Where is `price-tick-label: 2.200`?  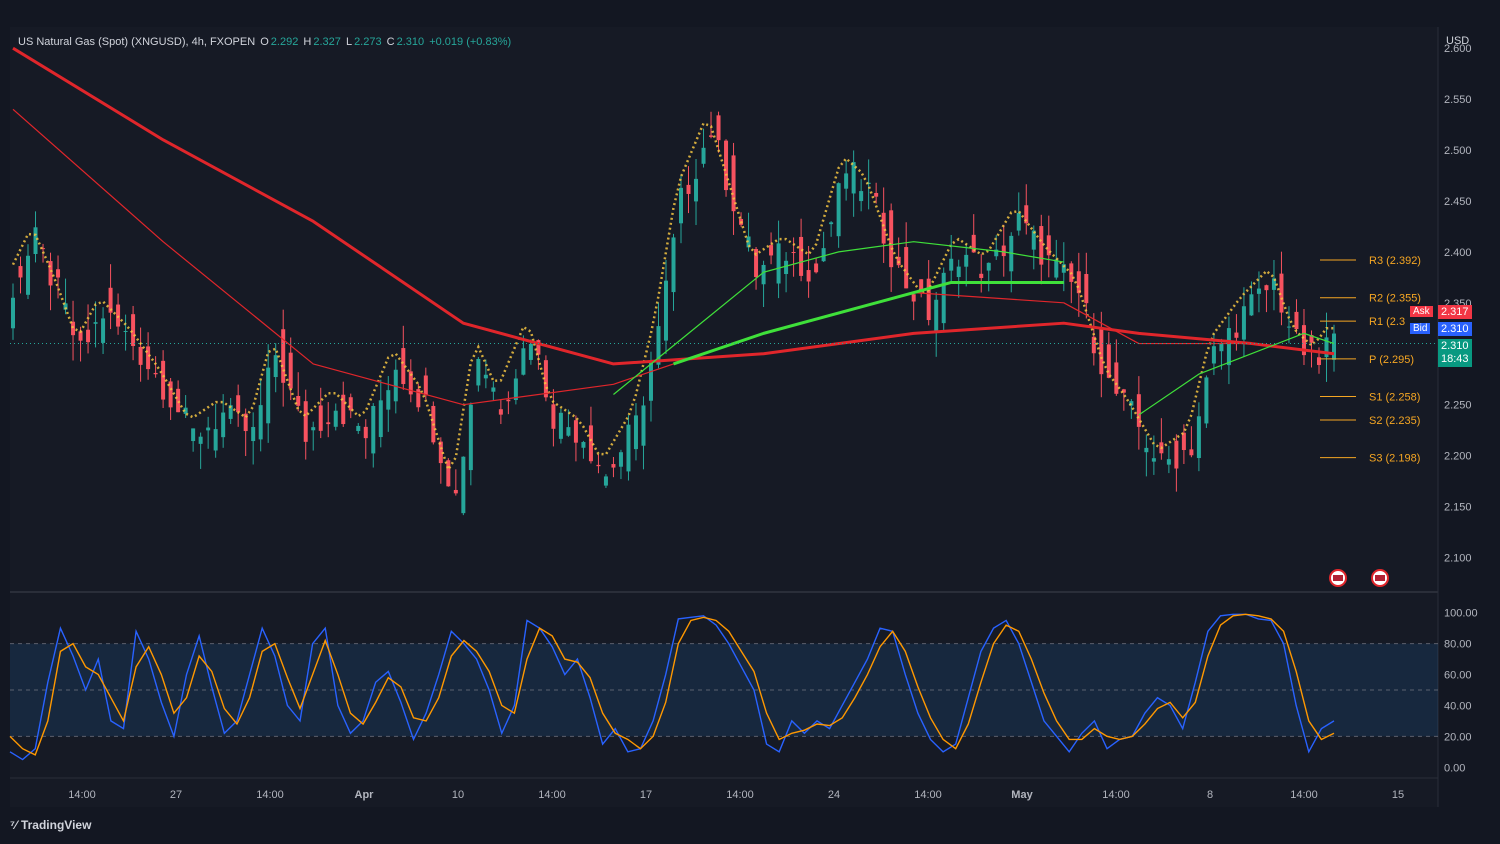
price-tick-label: 2.200 is located at coordinates (1458, 457).